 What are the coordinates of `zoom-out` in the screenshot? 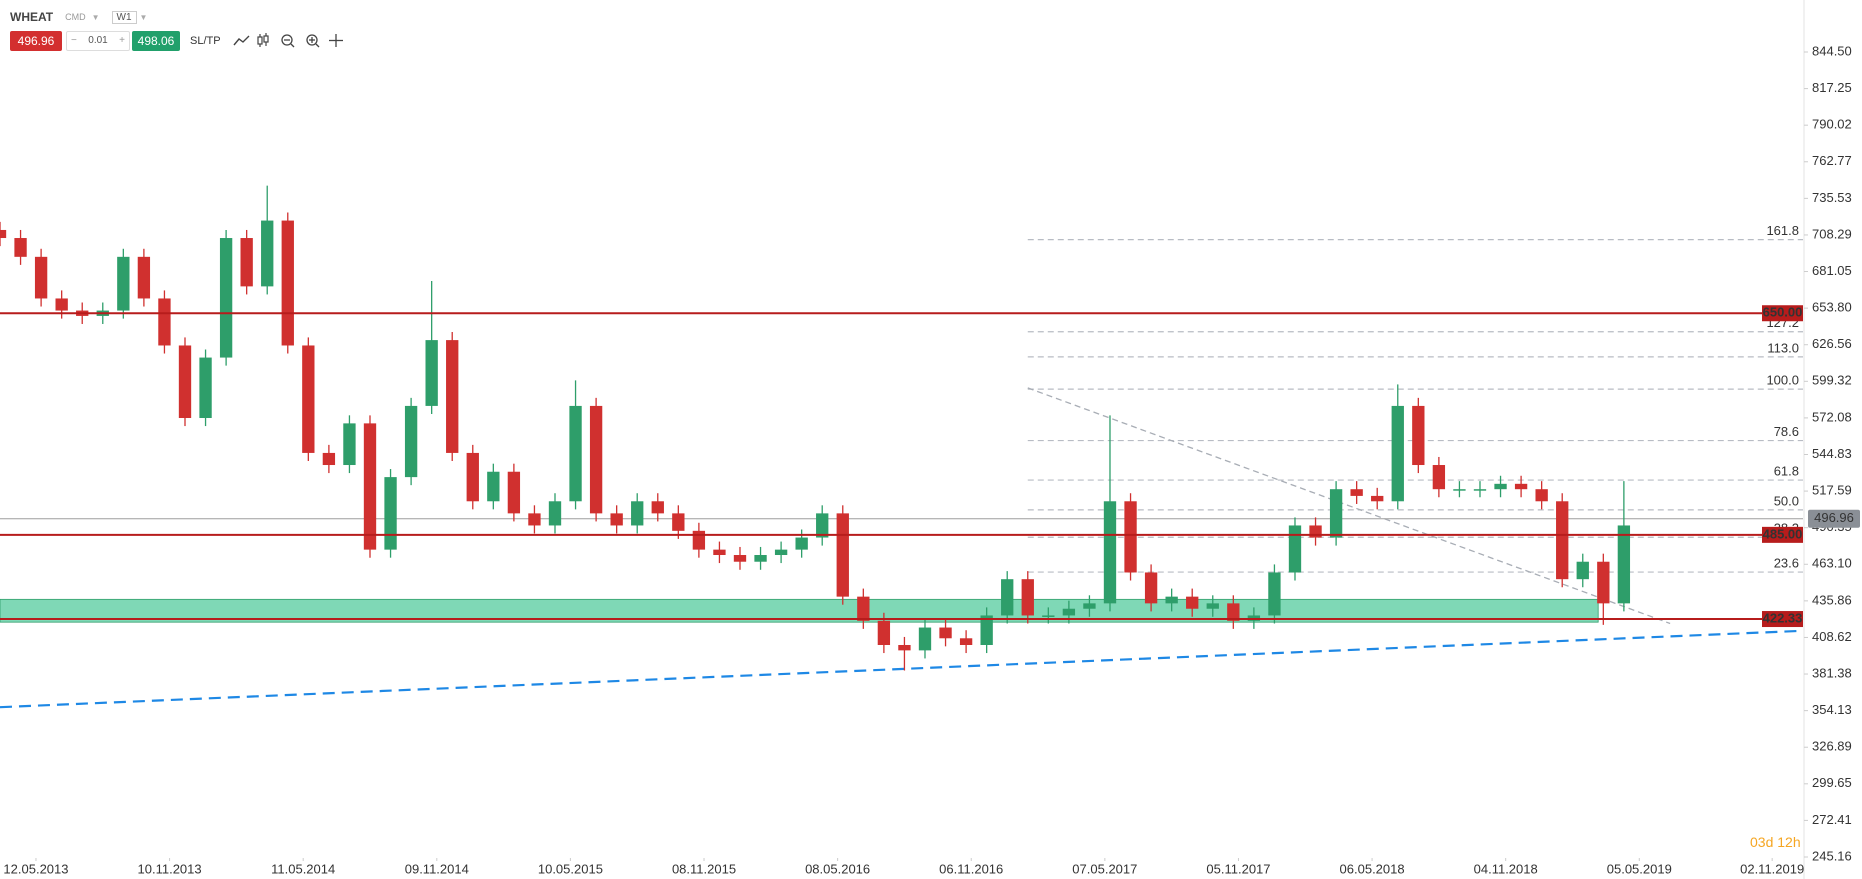 It's located at (288, 41).